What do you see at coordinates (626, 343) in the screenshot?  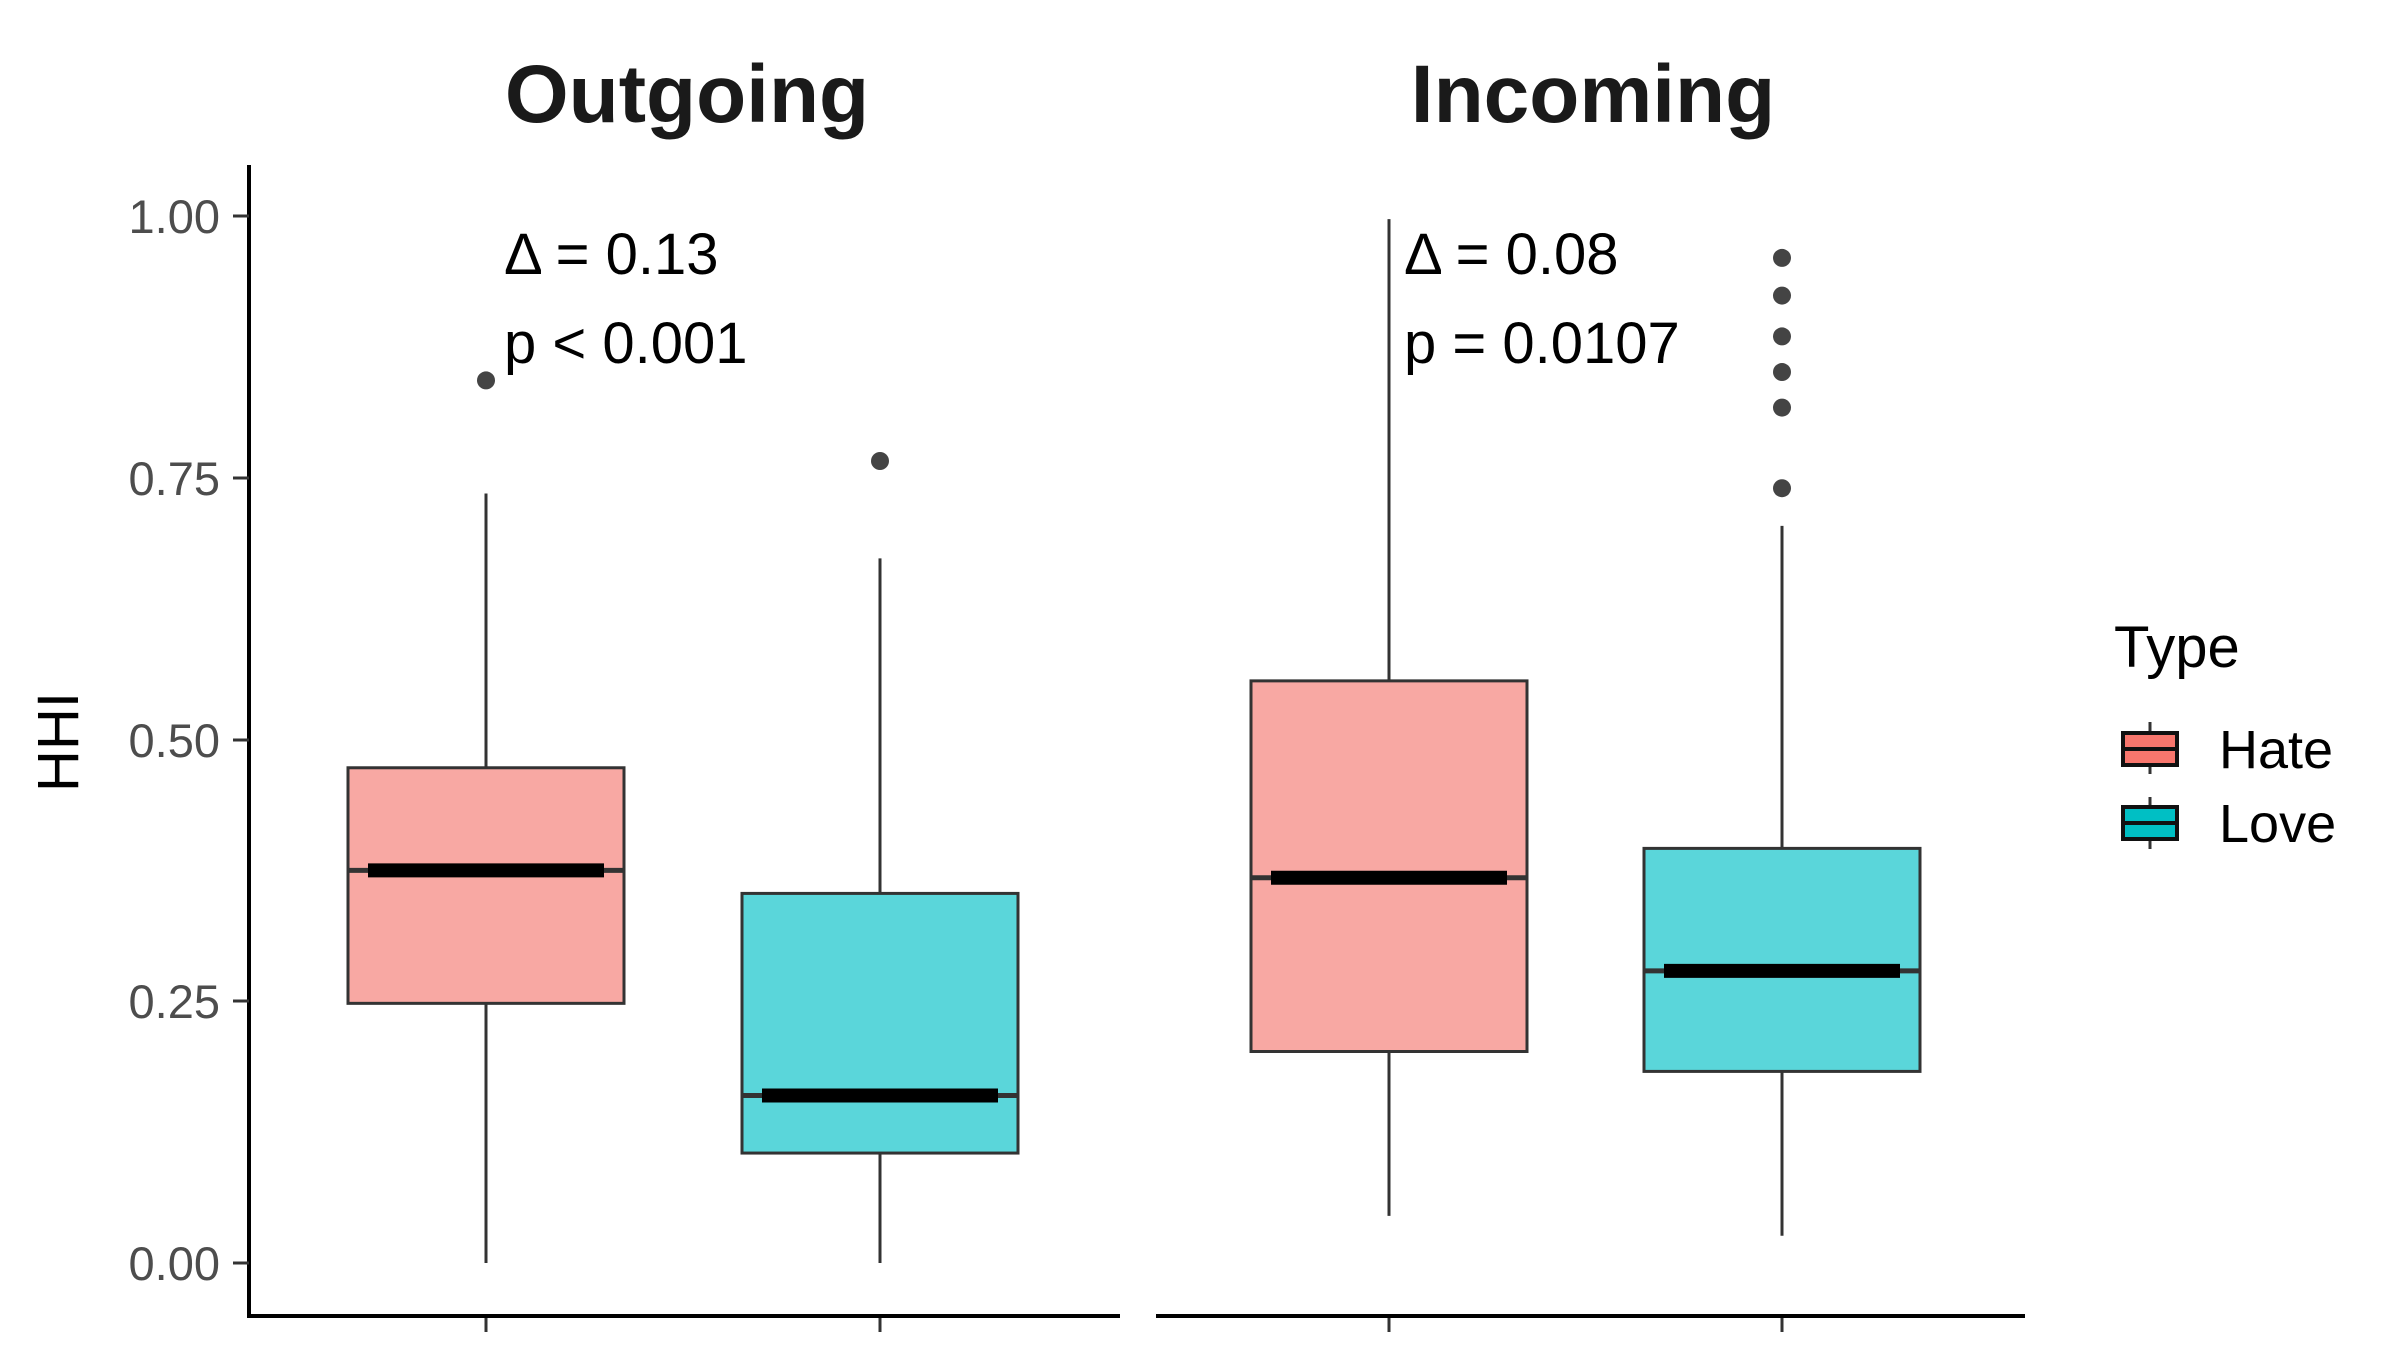 I see `annotation-p-outgoing: p < 0.001` at bounding box center [626, 343].